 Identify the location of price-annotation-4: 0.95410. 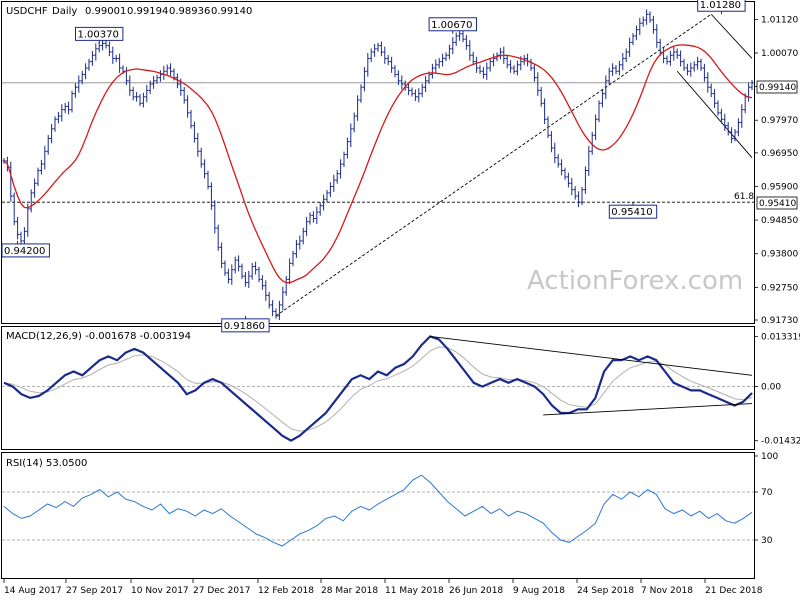
(633, 210).